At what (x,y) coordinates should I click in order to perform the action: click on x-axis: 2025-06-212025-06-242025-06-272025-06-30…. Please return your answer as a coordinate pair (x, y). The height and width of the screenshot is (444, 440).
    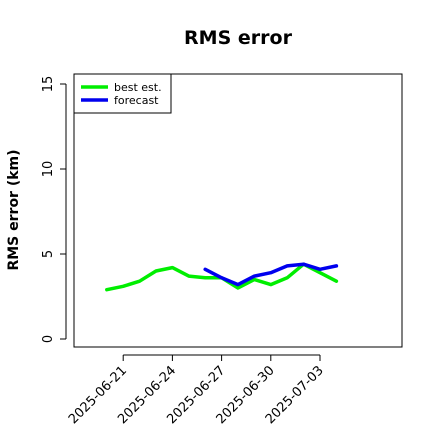
    Looking at the image, I should click on (196, 390).